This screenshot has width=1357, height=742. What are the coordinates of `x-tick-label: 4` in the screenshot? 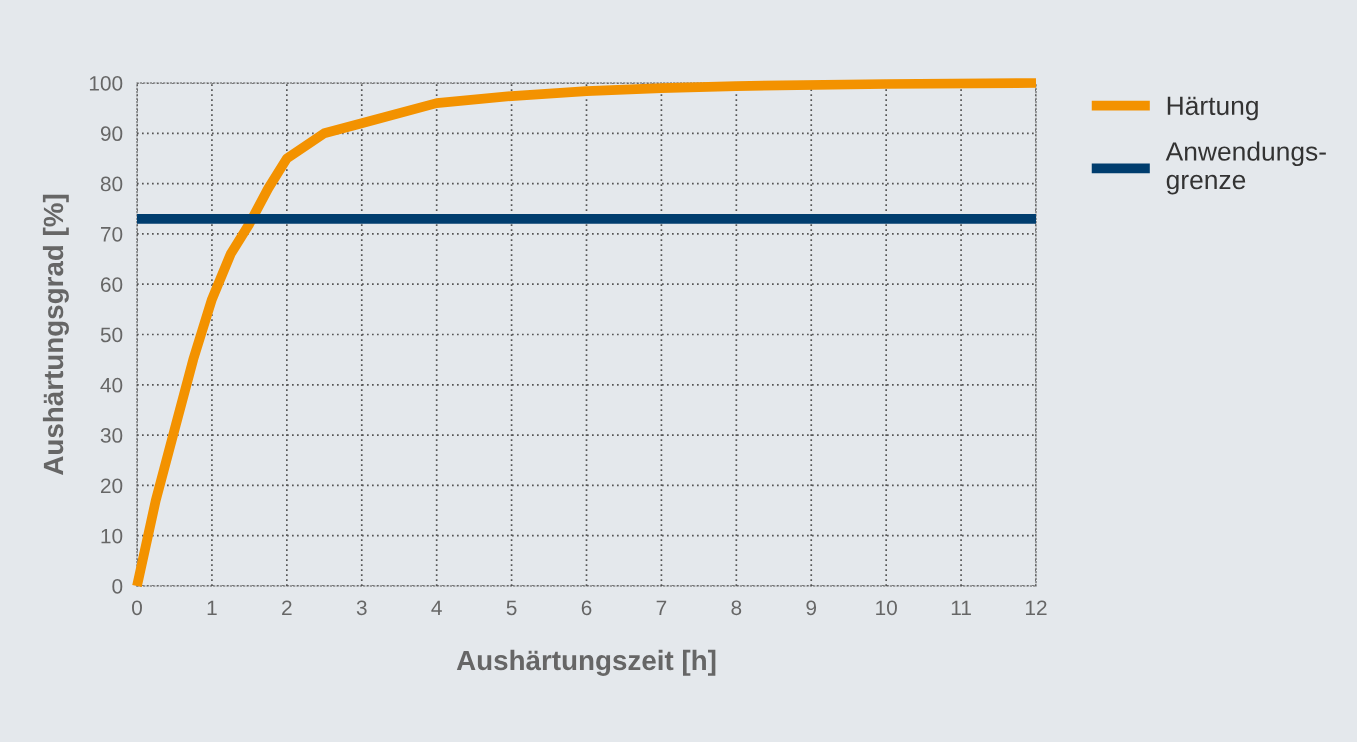 It's located at (436, 607).